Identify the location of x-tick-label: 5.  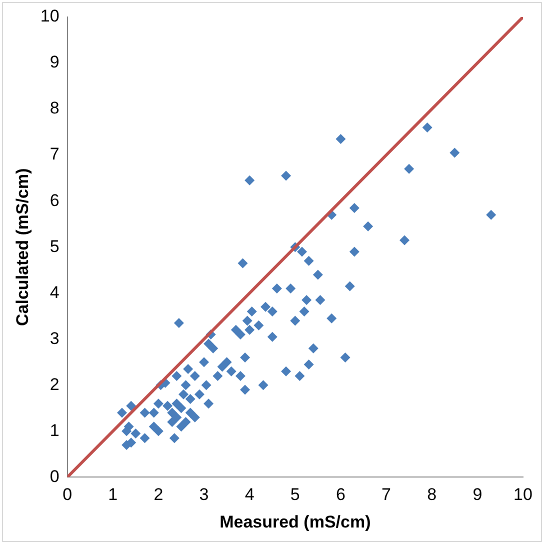
(295, 494).